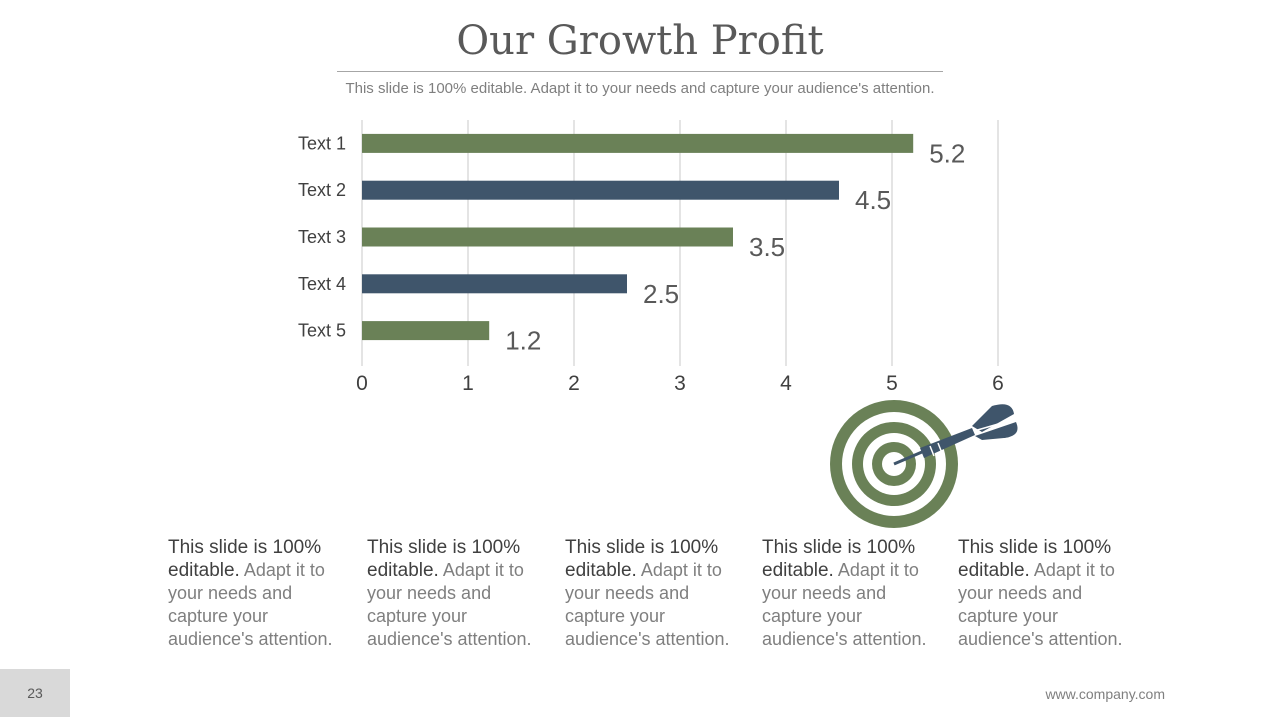 Image resolution: width=1280 pixels, height=720 pixels. Describe the element at coordinates (1105, 694) in the screenshot. I see `website-url: www.company.com` at that location.